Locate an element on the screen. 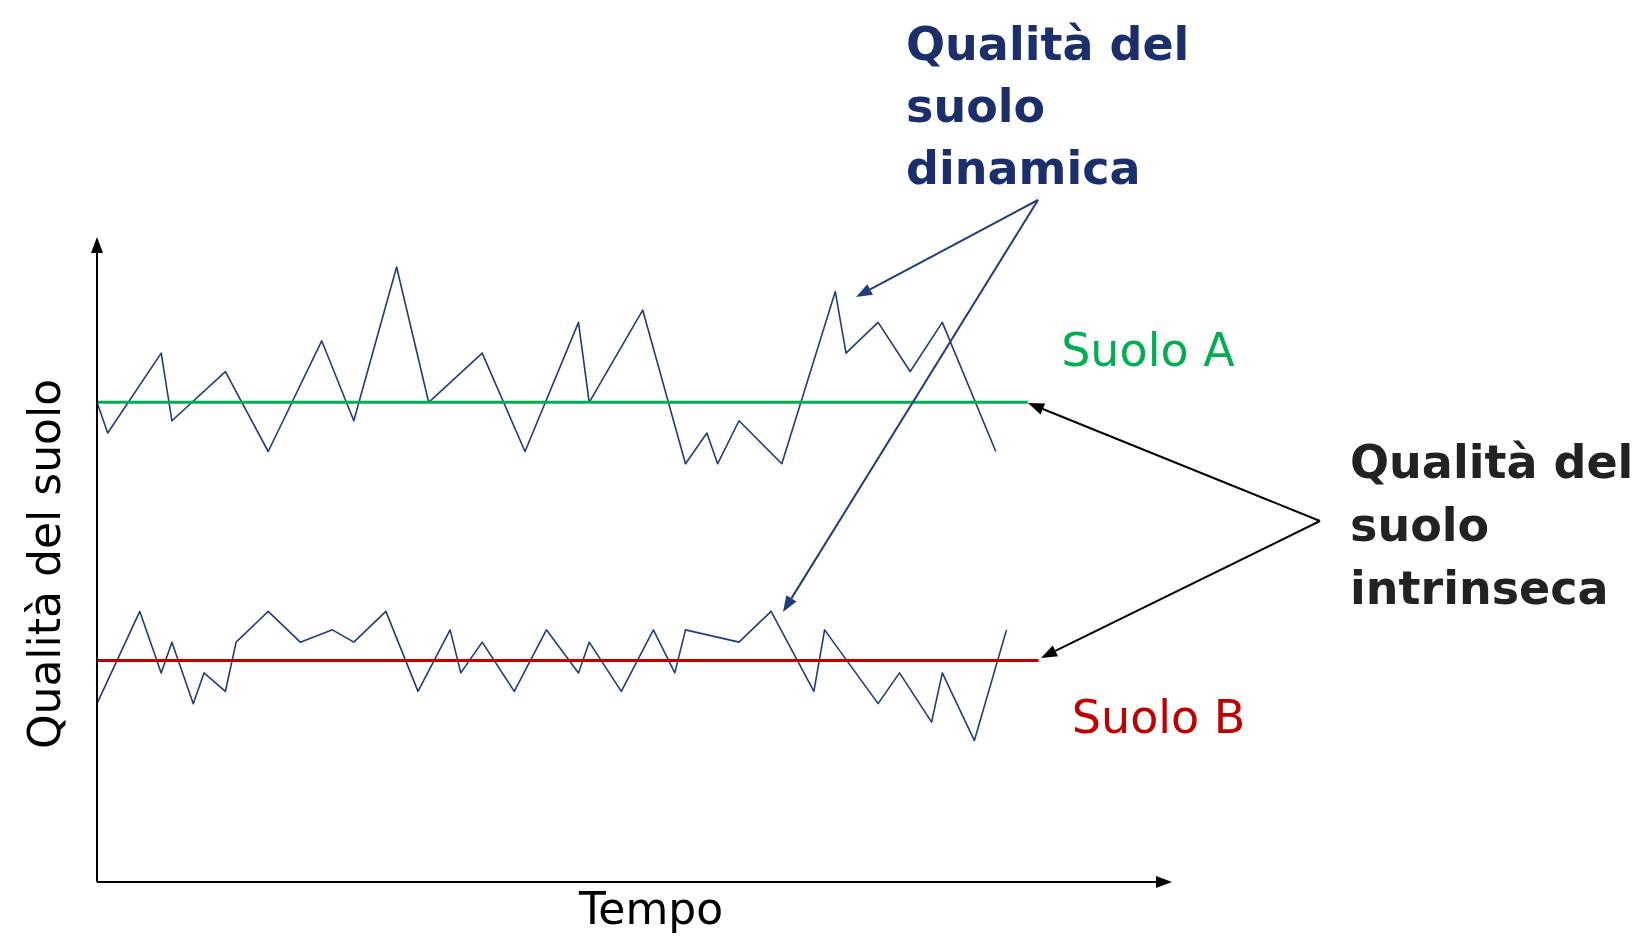  series-label: Suolo B is located at coordinates (1158, 716).